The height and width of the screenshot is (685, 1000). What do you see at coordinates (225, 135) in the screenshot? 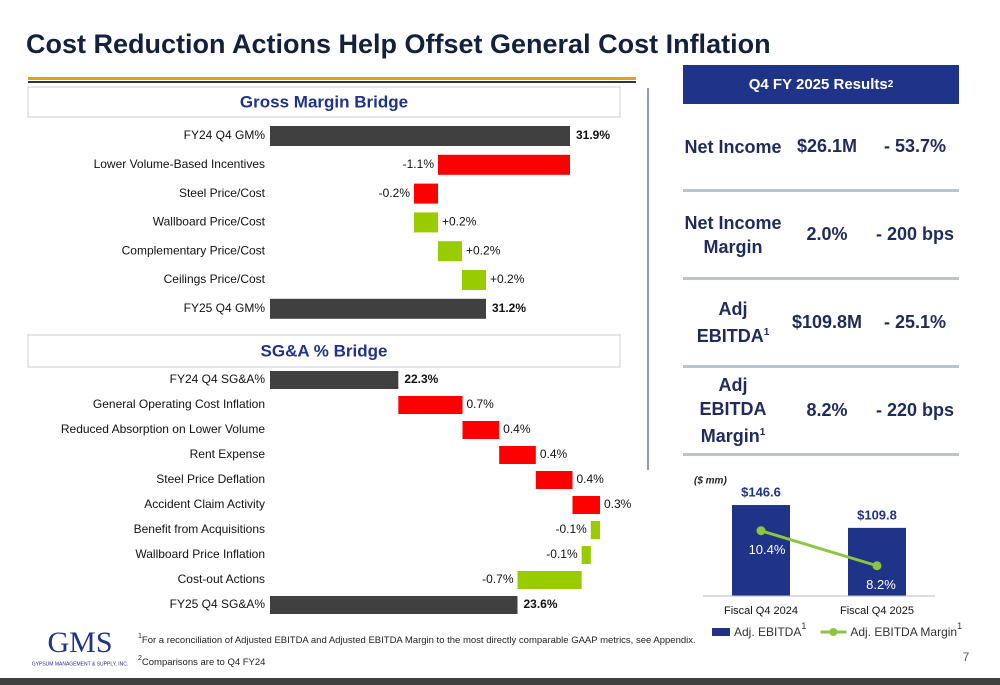
I see `category-label: FY24 Q4 GM%` at bounding box center [225, 135].